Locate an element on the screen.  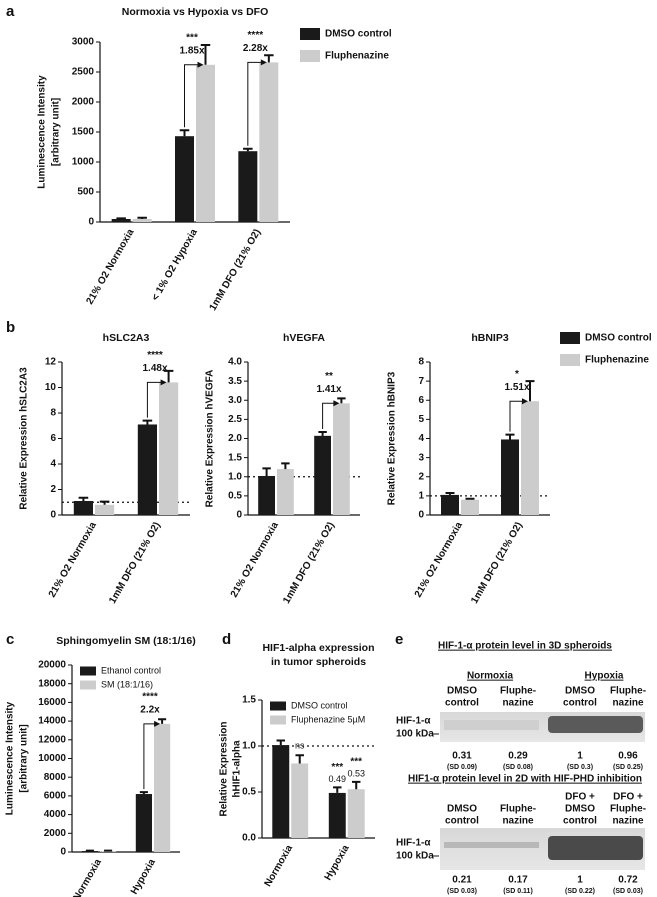
significance-label: * is located at coordinates (517, 374).